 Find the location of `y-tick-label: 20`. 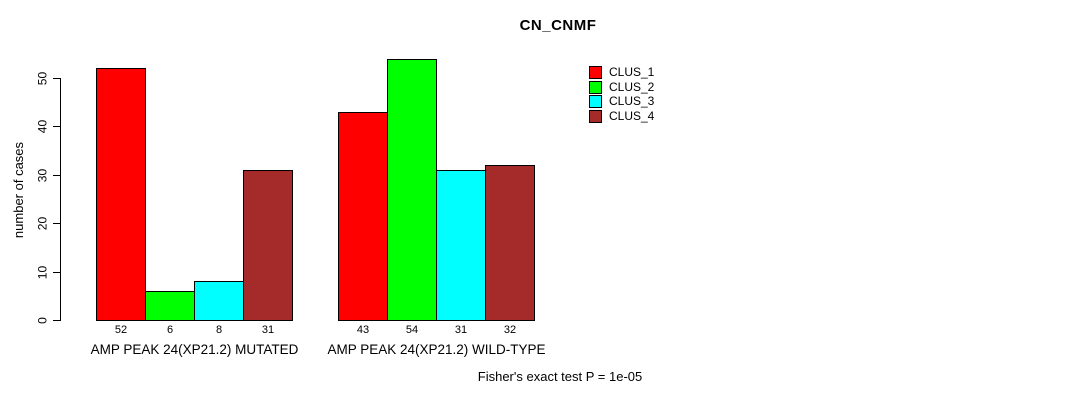

y-tick-label: 20 is located at coordinates (42, 223).